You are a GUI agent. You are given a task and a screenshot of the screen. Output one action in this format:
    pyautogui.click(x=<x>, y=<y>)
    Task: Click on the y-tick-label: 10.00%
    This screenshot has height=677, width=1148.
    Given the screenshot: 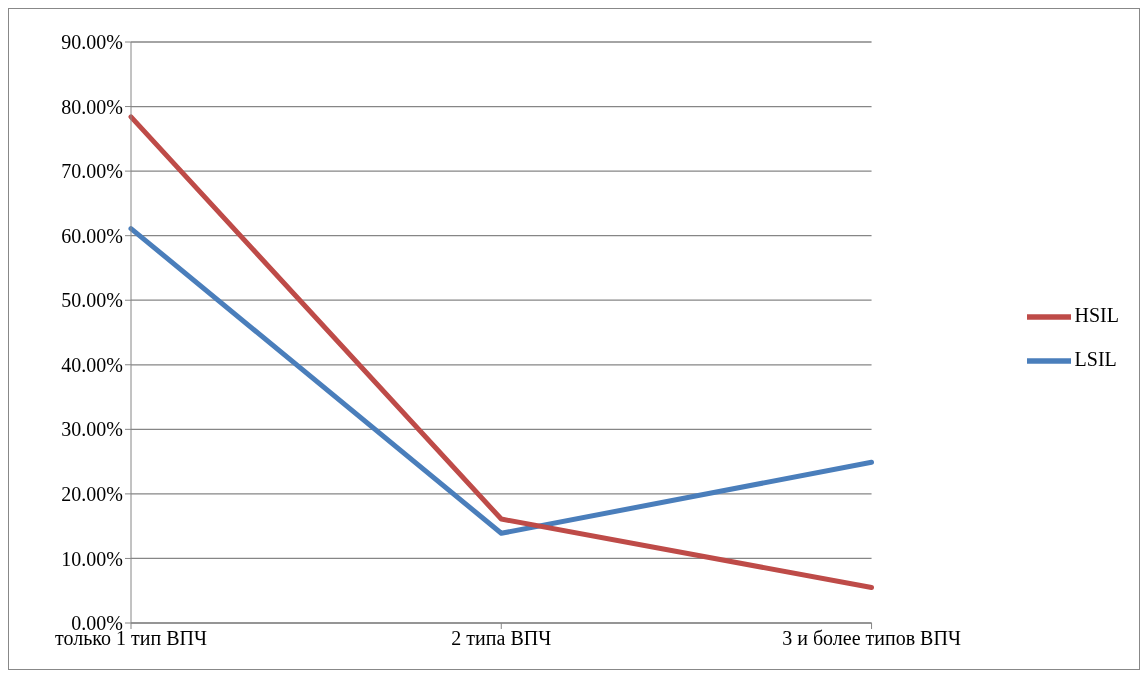 What is the action you would take?
    pyautogui.click(x=92, y=558)
    